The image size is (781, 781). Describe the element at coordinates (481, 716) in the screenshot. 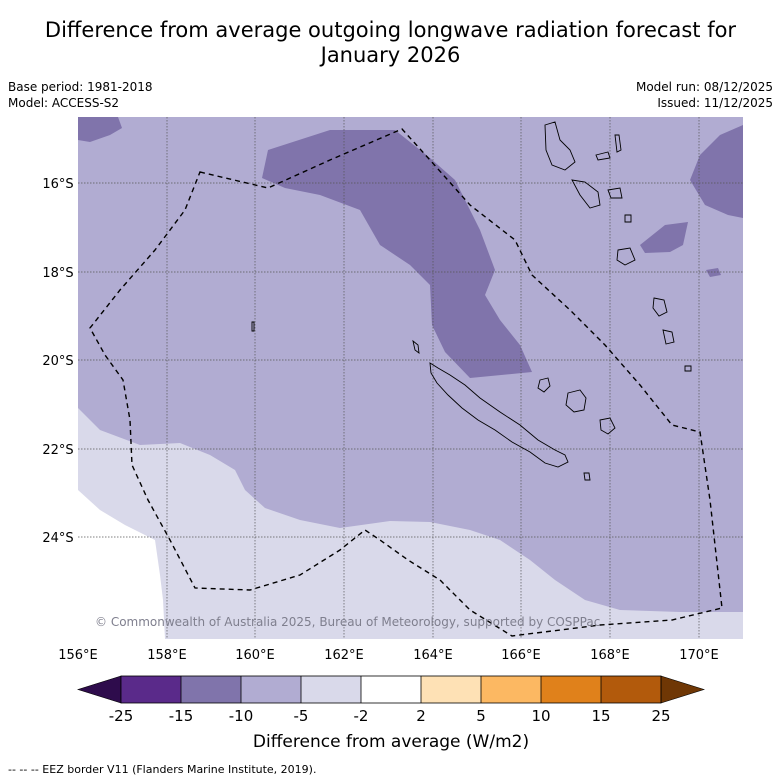

I see `colorbar-tick: 5` at that location.